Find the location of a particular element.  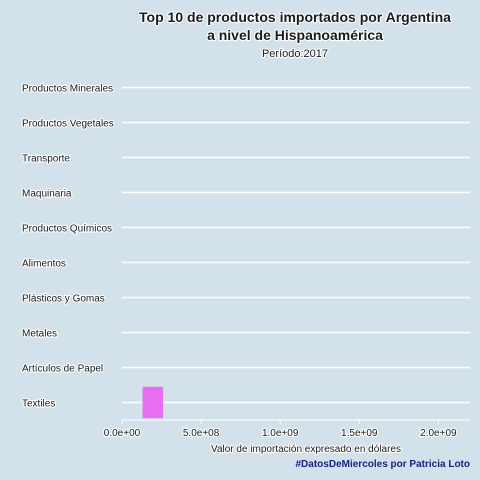

category-label: Metales is located at coordinates (39, 334).